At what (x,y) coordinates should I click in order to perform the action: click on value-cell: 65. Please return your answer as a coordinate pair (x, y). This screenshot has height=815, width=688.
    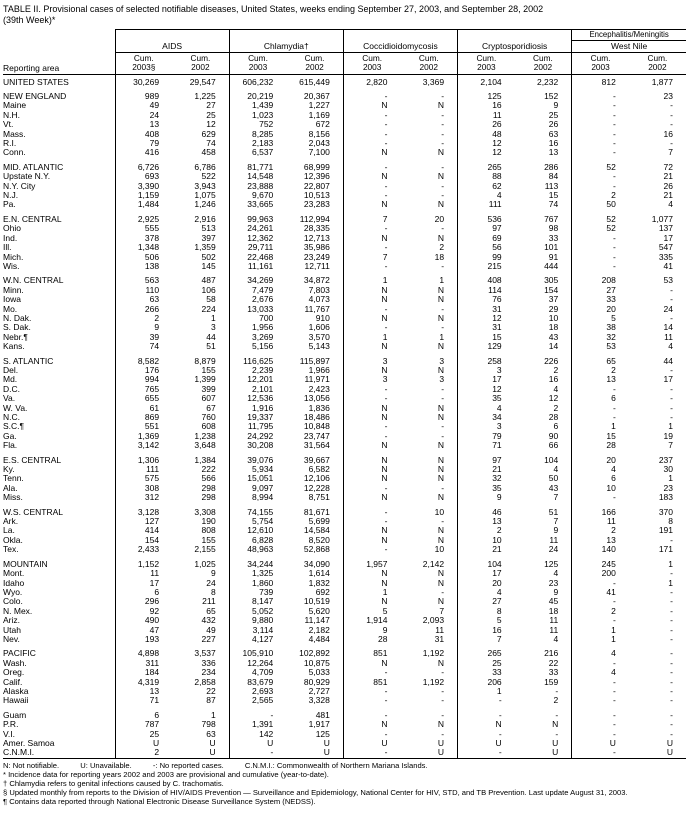
    Looking at the image, I should click on (211, 610).